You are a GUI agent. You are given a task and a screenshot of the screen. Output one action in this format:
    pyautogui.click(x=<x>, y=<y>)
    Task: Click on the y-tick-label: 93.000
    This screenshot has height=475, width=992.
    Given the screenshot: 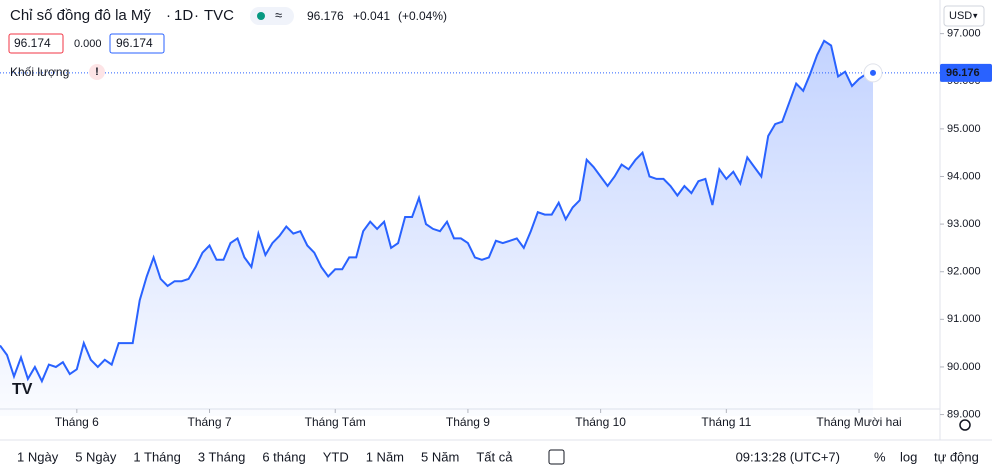 What is the action you would take?
    pyautogui.click(x=964, y=224)
    